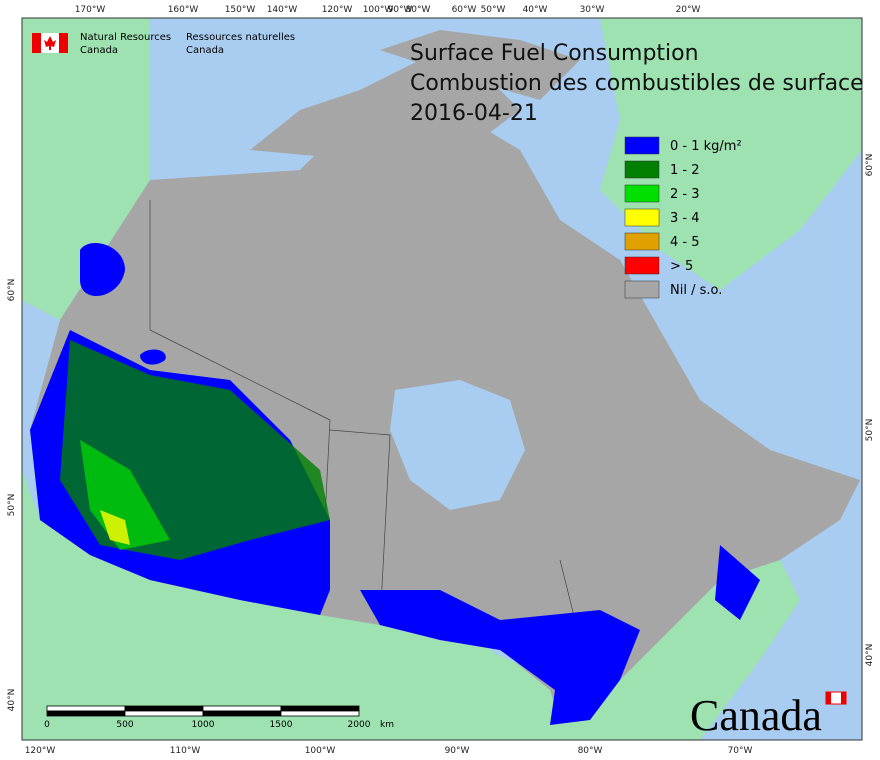  I want to click on legend-label: 3 - 4, so click(685, 218).